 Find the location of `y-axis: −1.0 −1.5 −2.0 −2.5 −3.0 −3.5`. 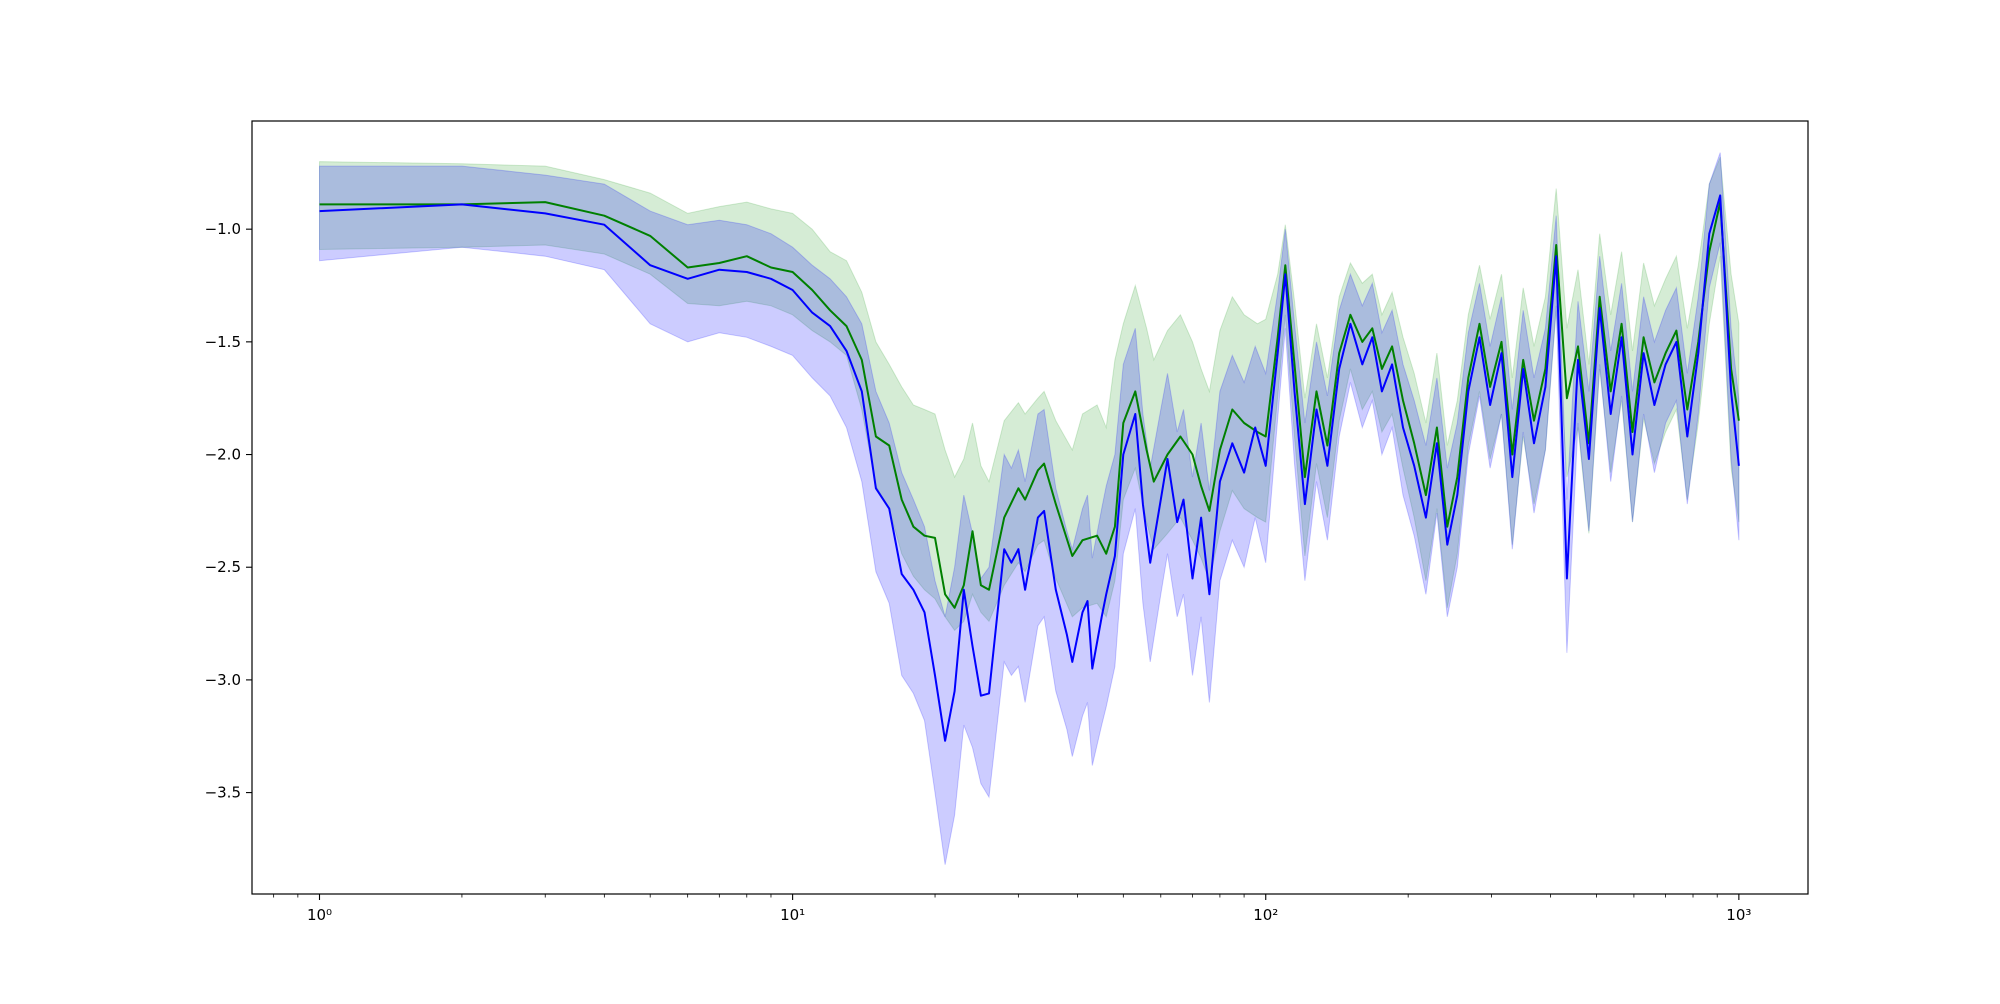

y-axis: −1.0 −1.5 −2.0 −2.5 −3.0 −3.5 is located at coordinates (228, 511).